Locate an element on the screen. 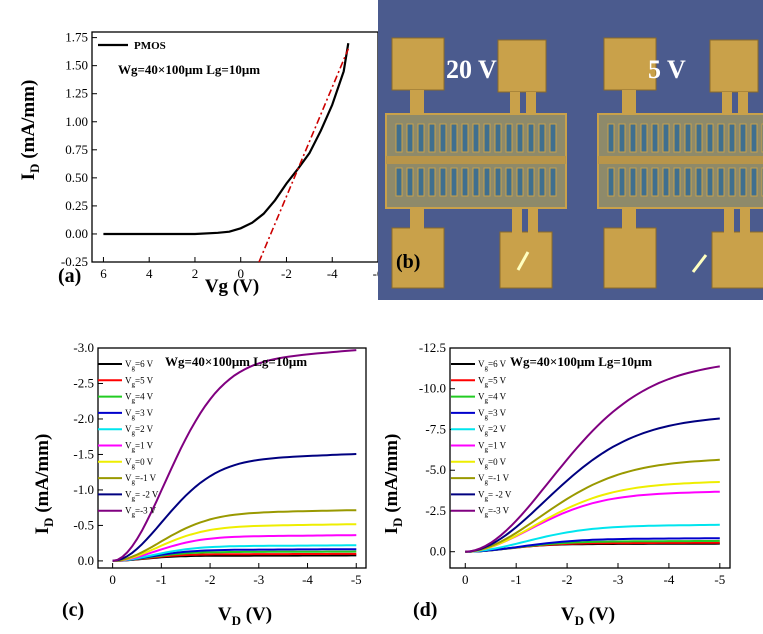 The width and height of the screenshot is (763, 634). chart-a-legend-label: PMOS is located at coordinates (150, 46).